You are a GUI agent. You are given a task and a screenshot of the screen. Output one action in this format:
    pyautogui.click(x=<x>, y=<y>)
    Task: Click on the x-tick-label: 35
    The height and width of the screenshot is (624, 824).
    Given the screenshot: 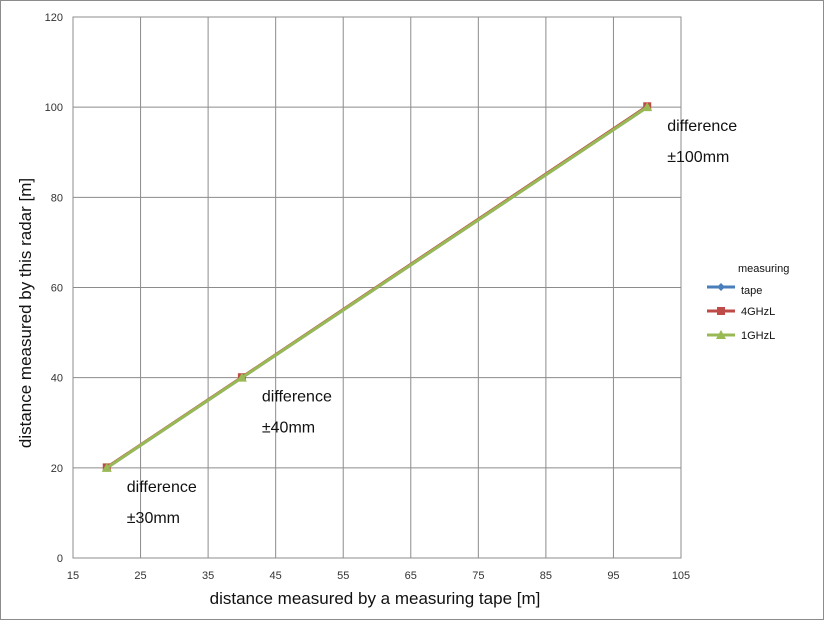 What is the action you would take?
    pyautogui.click(x=208, y=576)
    